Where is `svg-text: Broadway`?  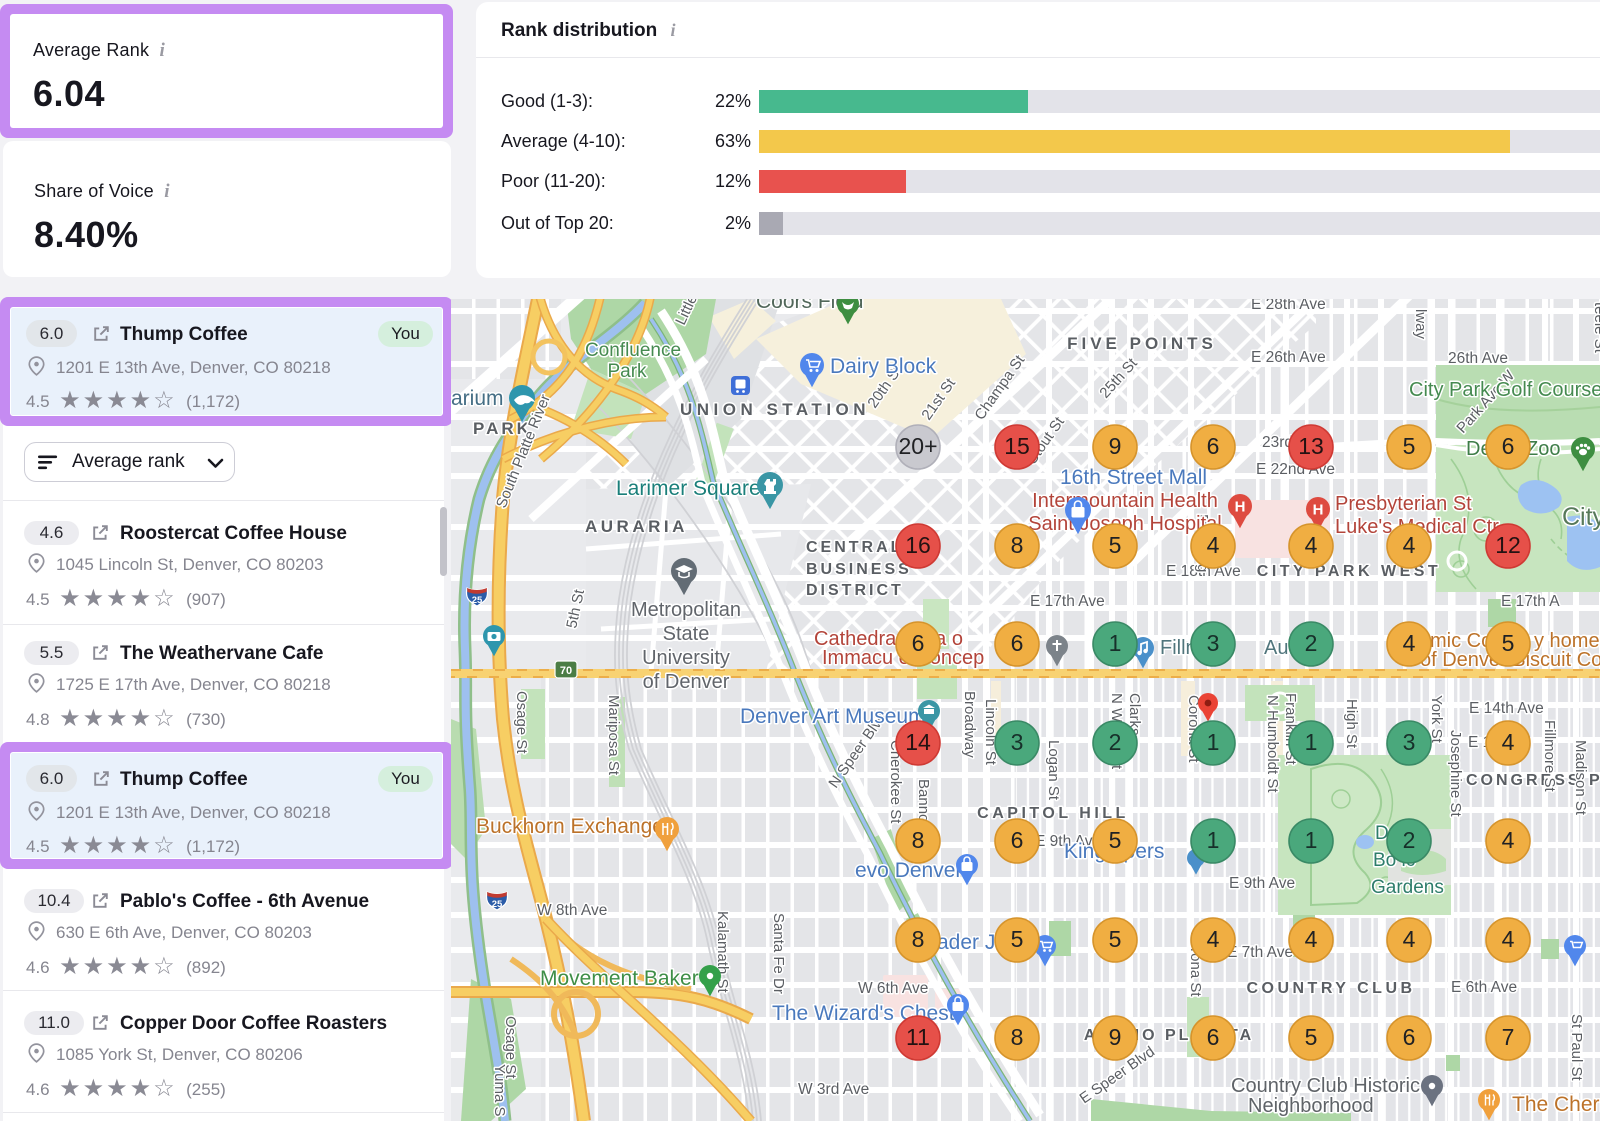 svg-text: Broadway is located at coordinates (969, 724).